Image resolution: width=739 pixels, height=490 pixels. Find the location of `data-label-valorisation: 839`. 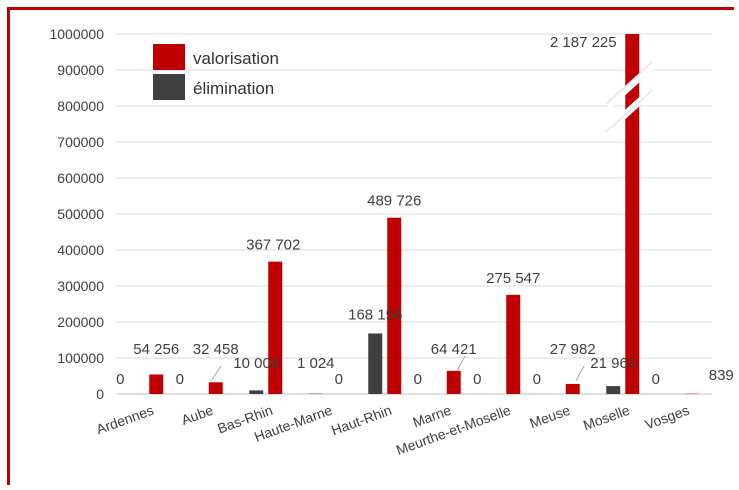

data-label-valorisation: 839 is located at coordinates (721, 375).